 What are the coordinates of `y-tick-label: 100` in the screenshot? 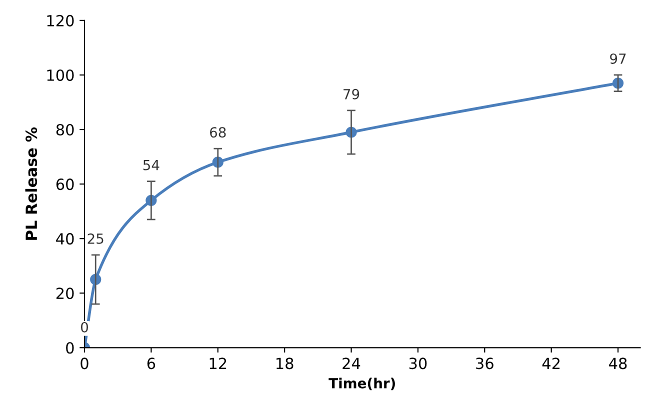 It's located at (60, 75).